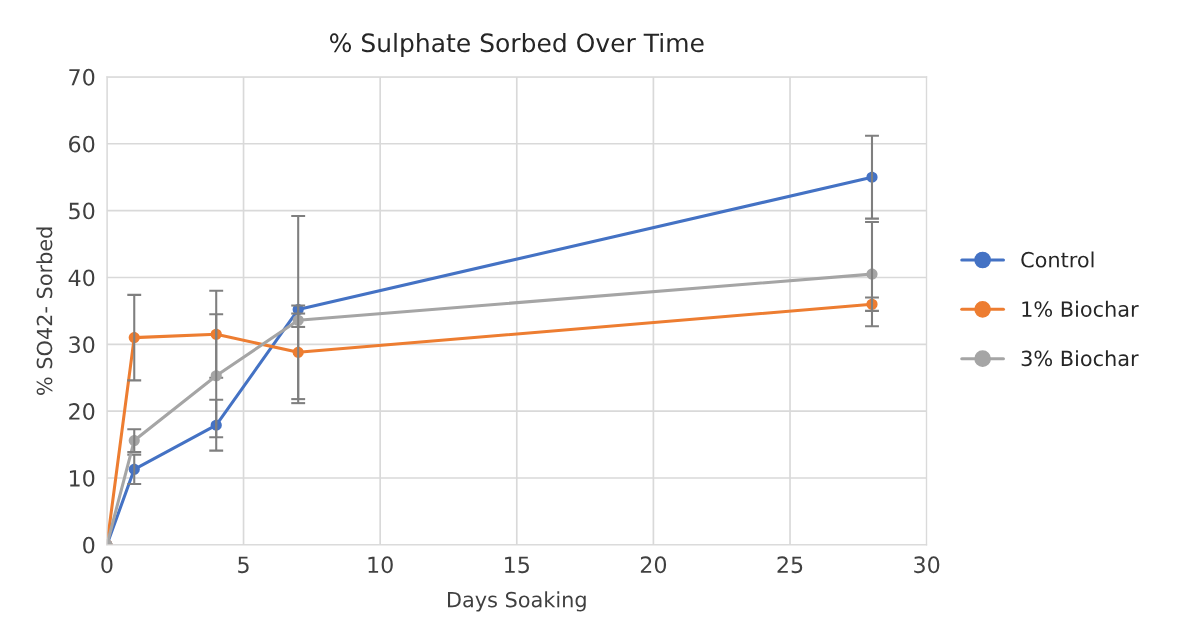 The width and height of the screenshot is (1188, 641). What do you see at coordinates (790, 565) in the screenshot?
I see `x-tick-label: 25` at bounding box center [790, 565].